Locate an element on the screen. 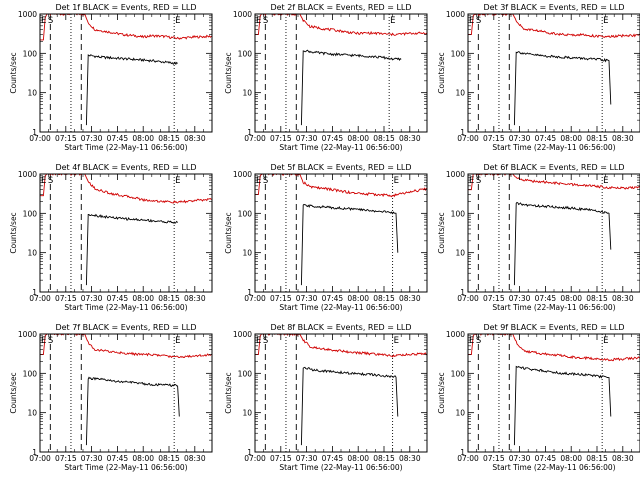  panel-title: Det 2f BLACK = Events, RED = LLD is located at coordinates (340, 7).